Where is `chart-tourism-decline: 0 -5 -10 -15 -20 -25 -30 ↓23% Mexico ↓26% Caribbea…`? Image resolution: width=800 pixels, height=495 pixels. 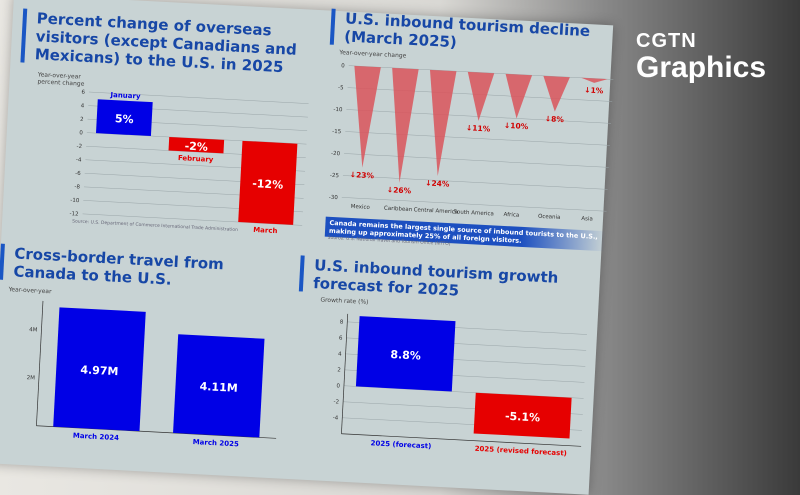 chart-tourism-decline: 0 -5 -10 -15 -20 -25 -30 ↓23% Mexico ↓26% Caribbea… is located at coordinates (471, 143).